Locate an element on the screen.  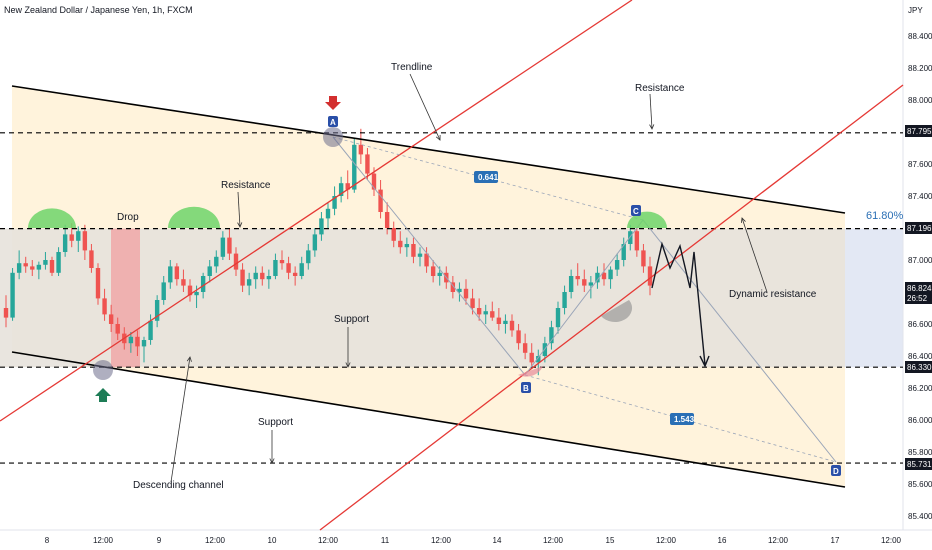
down-arrow-icon is located at coordinates (333, 103).